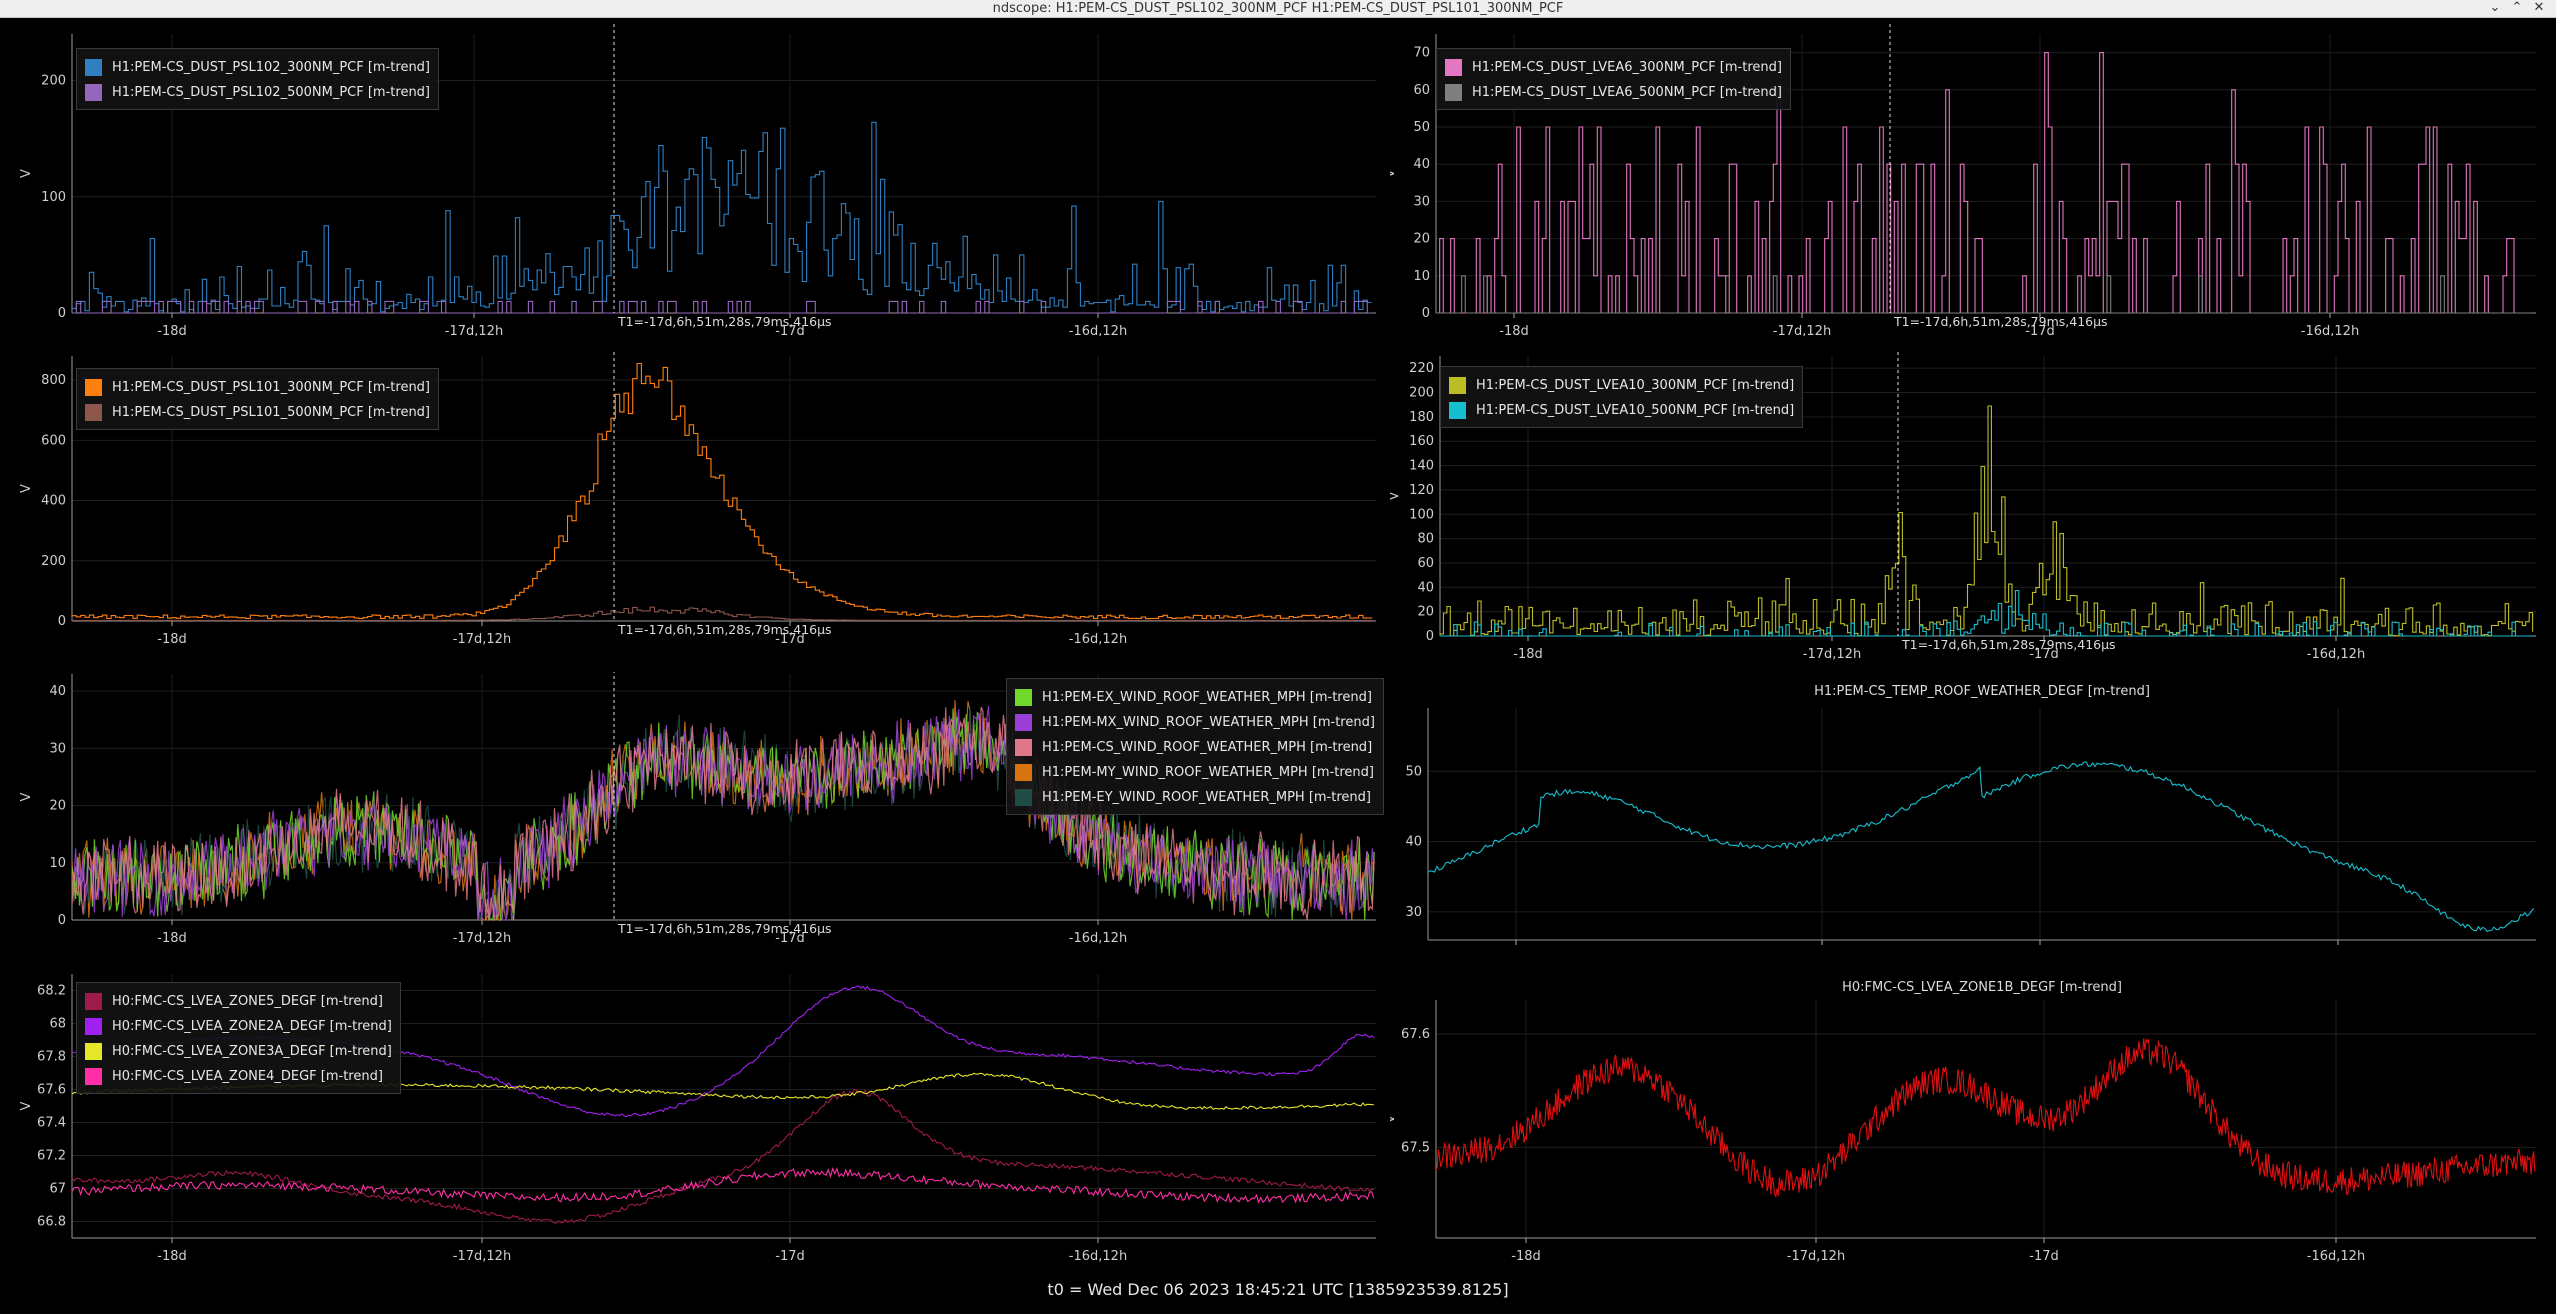  What do you see at coordinates (1421, 466) in the screenshot?
I see `y-tick-label: 140` at bounding box center [1421, 466].